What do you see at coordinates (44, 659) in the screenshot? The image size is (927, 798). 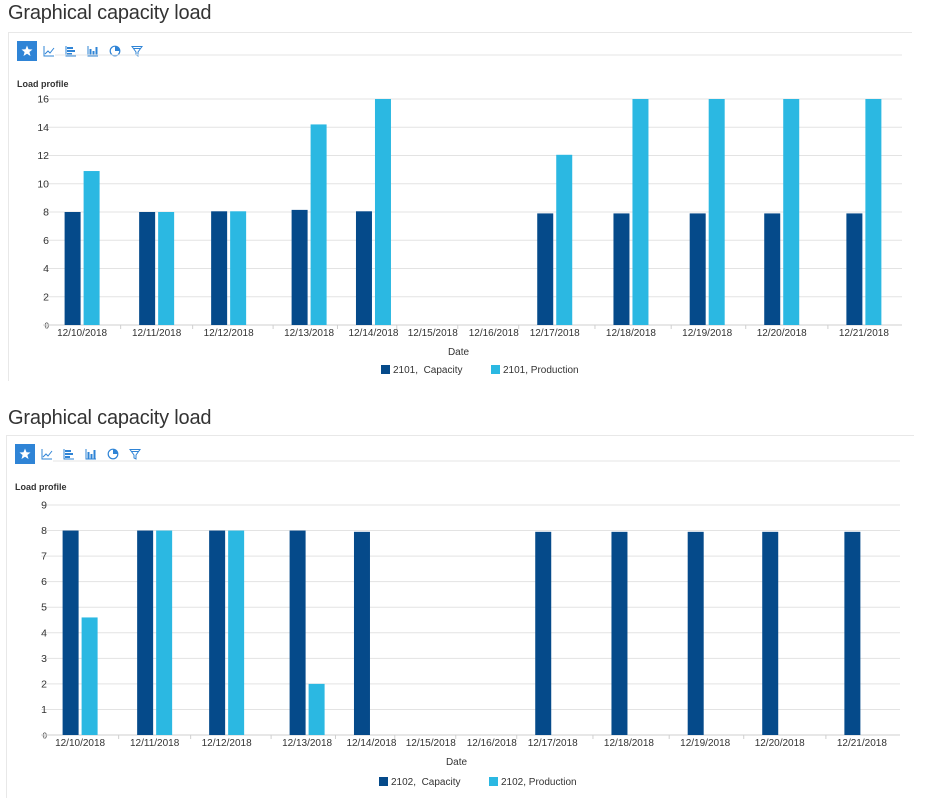 I see `y-tick-label: 3` at bounding box center [44, 659].